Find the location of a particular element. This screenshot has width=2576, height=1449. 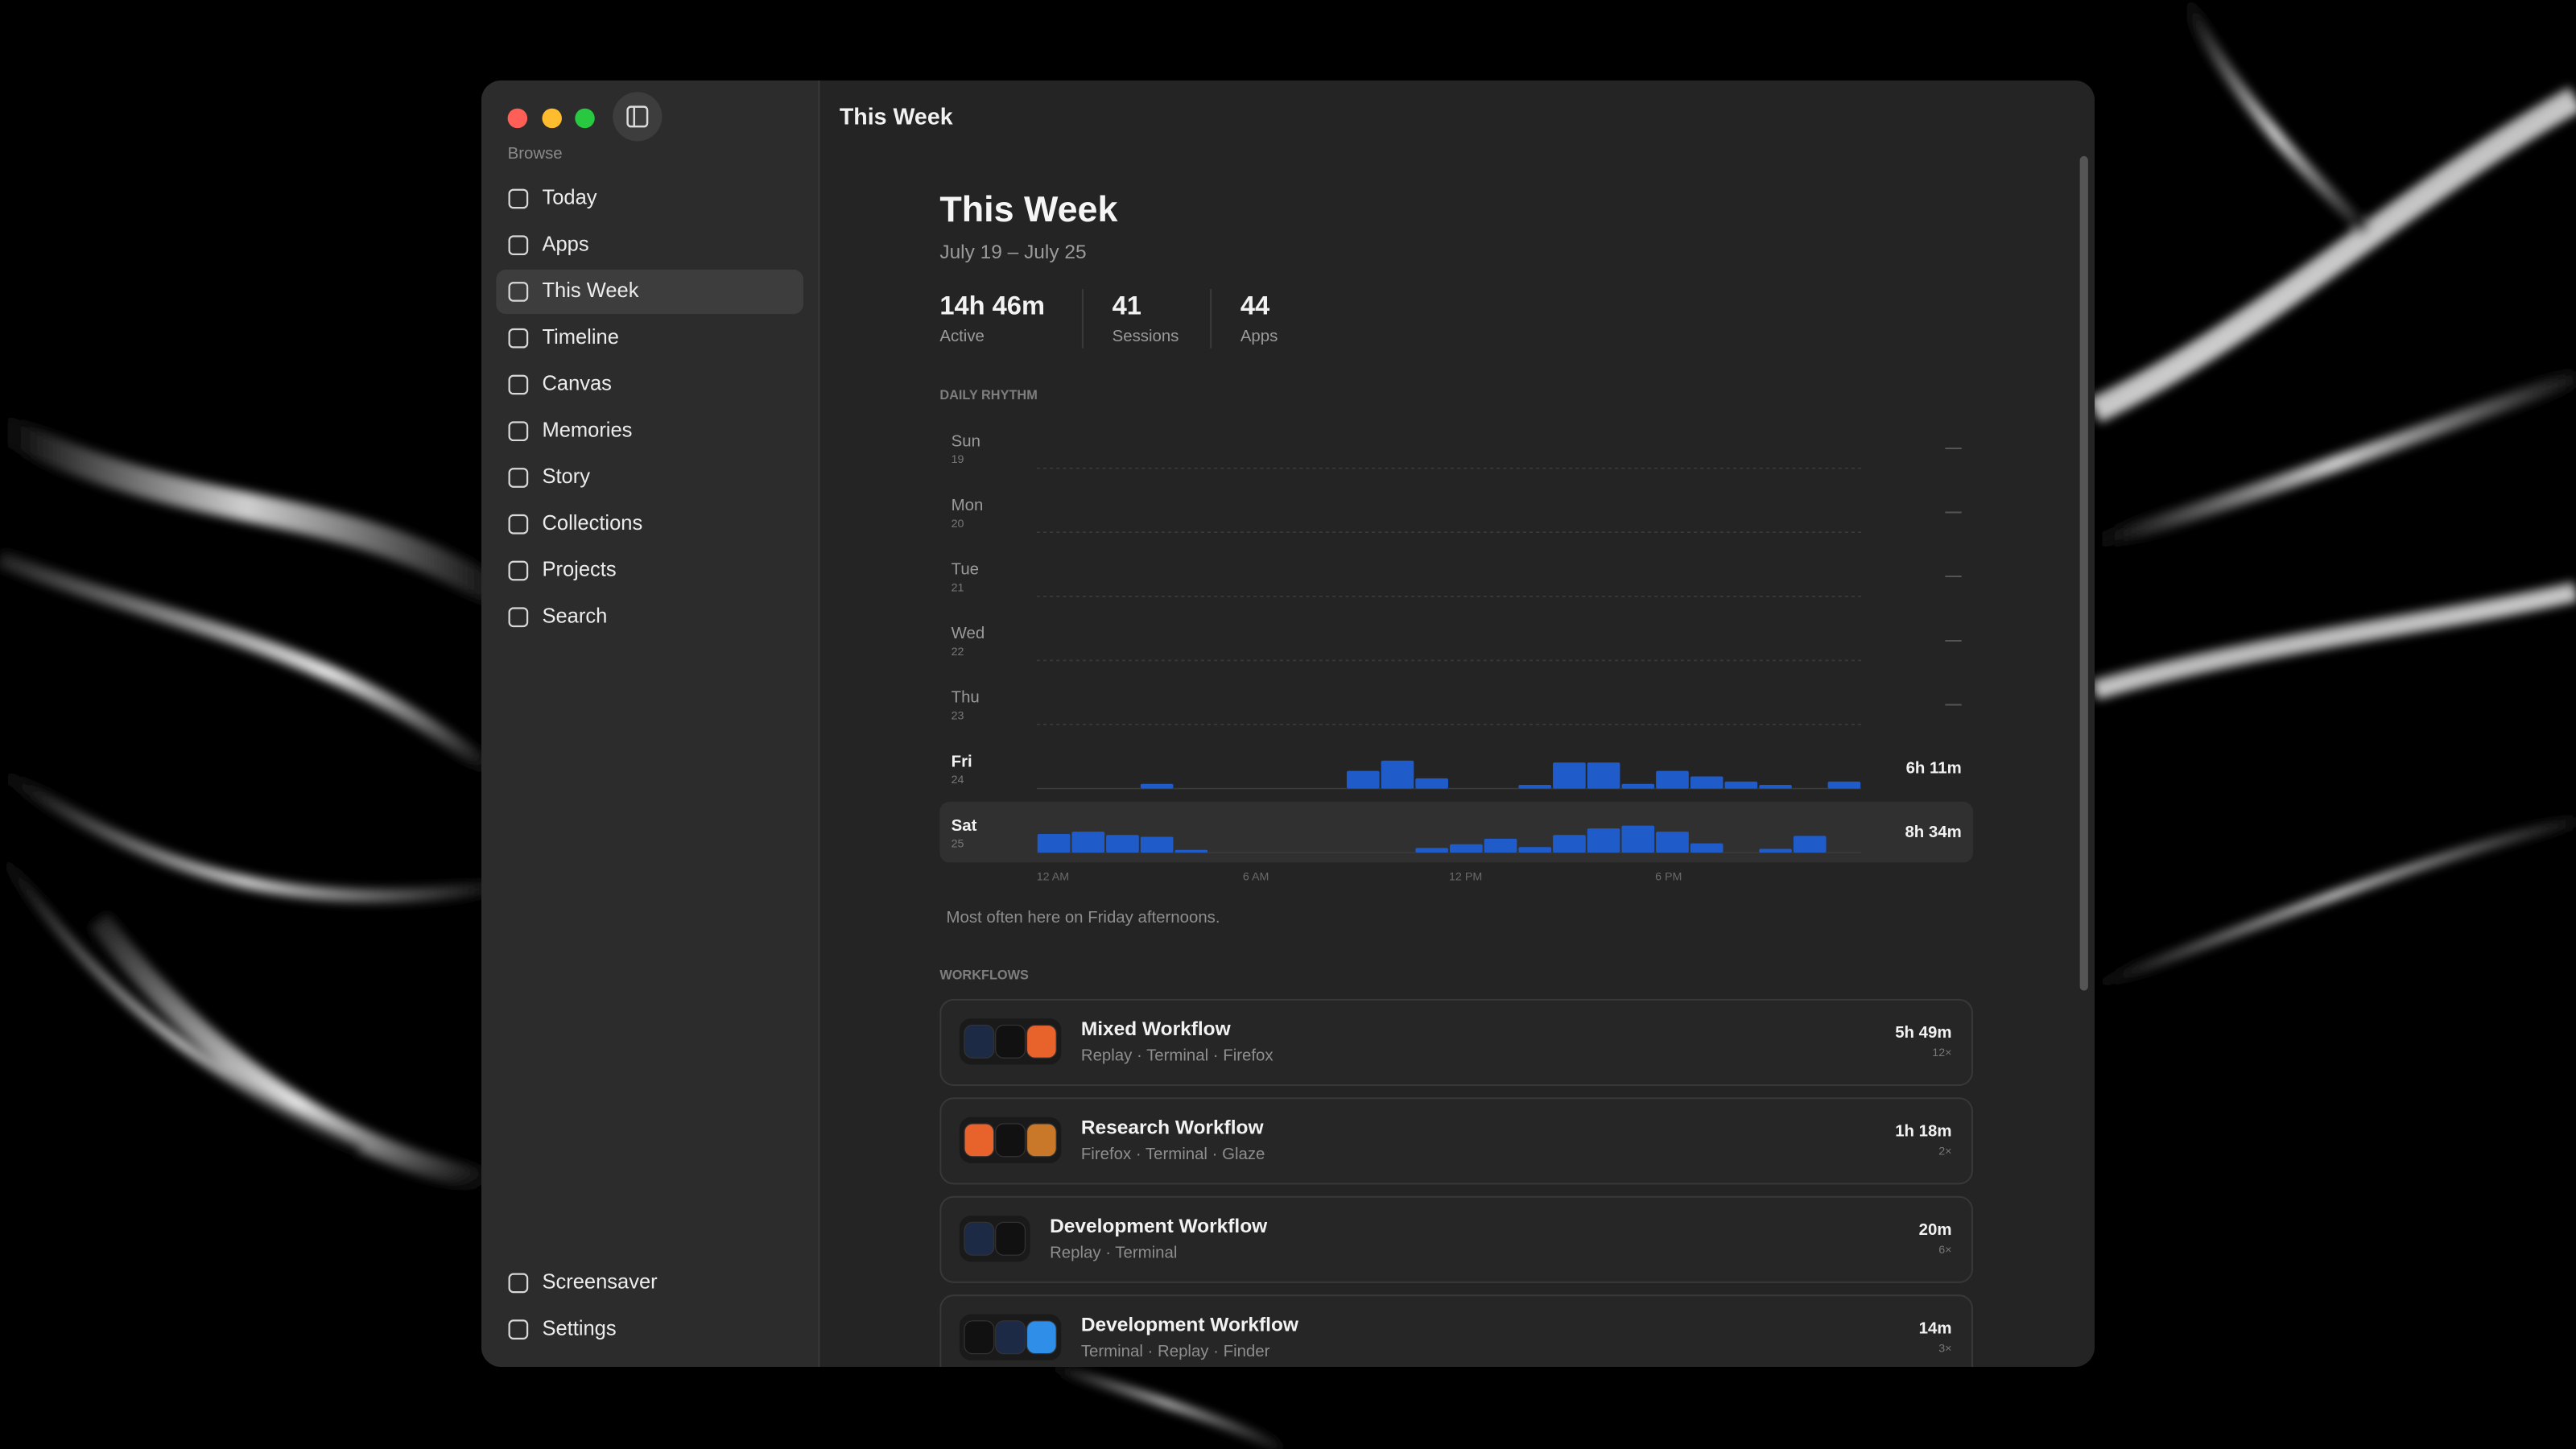

x-tick-label: 6 PM is located at coordinates (1668, 877).